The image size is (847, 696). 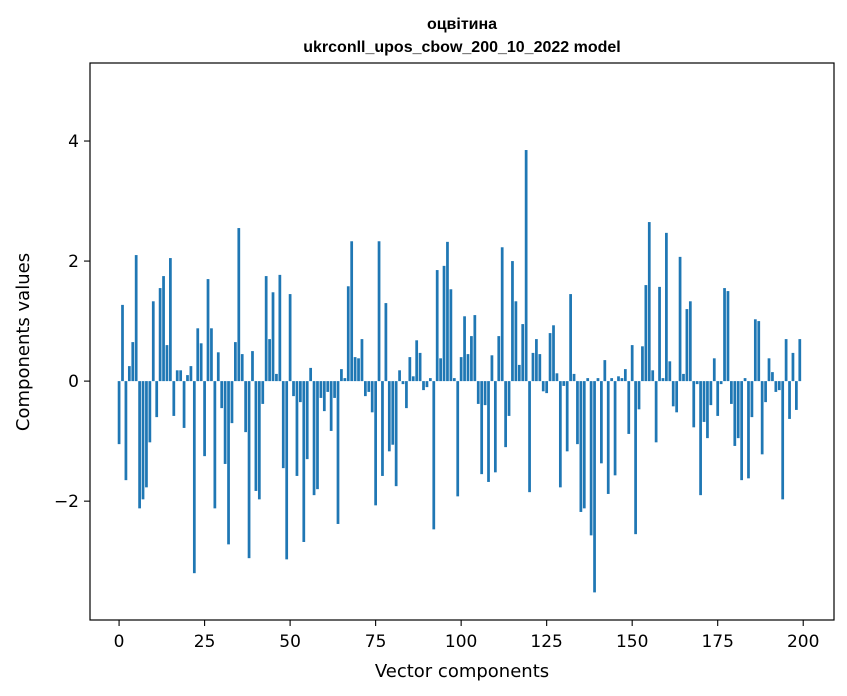 I want to click on x-tick-label: 25, so click(x=205, y=642).